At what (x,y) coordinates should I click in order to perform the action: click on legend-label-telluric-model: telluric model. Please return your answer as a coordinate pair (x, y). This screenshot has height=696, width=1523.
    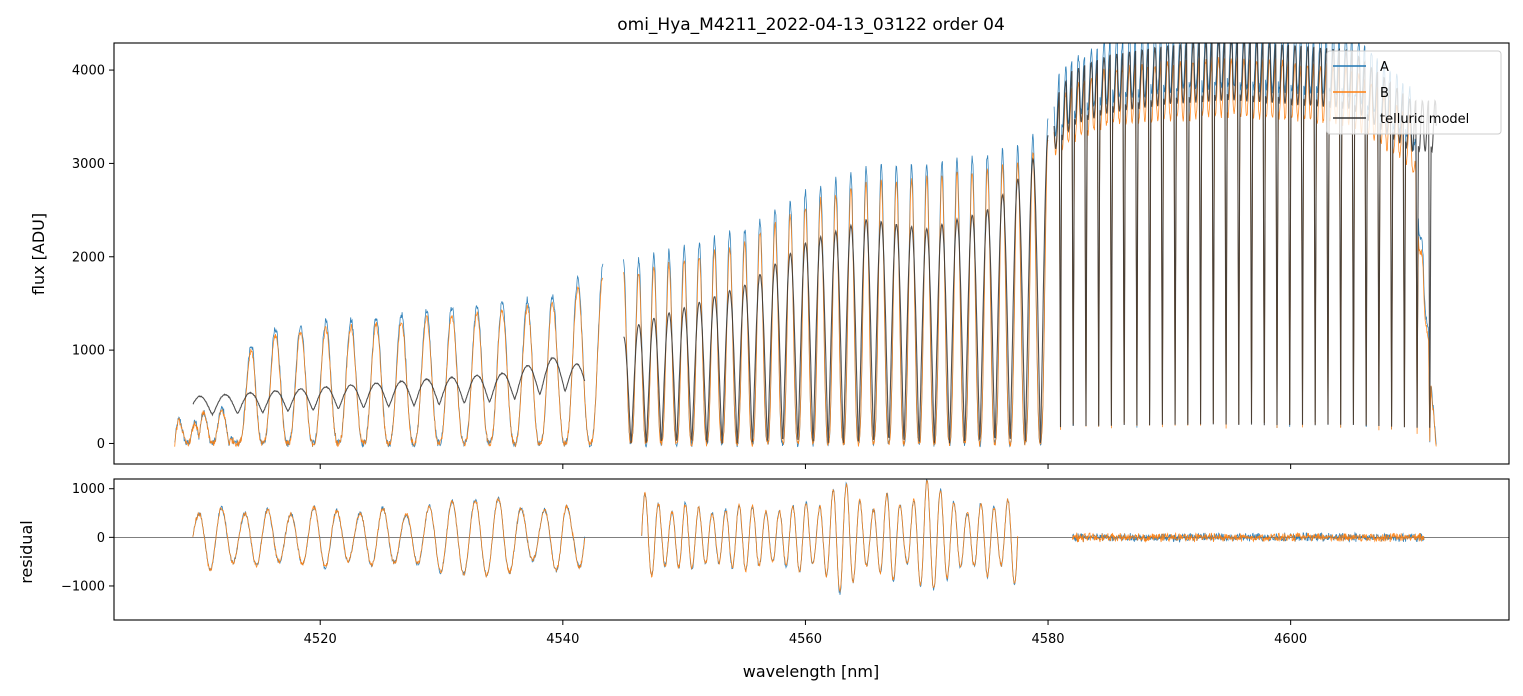
    Looking at the image, I should click on (1424, 119).